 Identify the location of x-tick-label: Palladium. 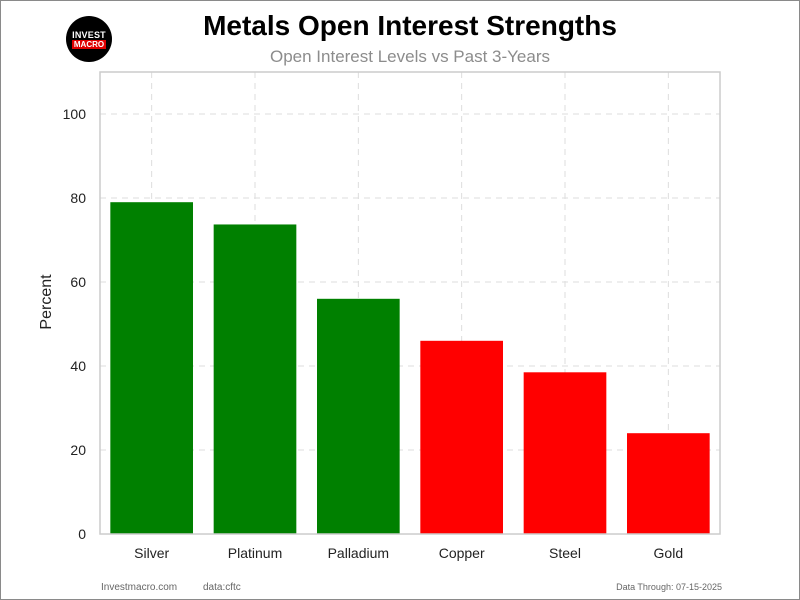
(358, 553).